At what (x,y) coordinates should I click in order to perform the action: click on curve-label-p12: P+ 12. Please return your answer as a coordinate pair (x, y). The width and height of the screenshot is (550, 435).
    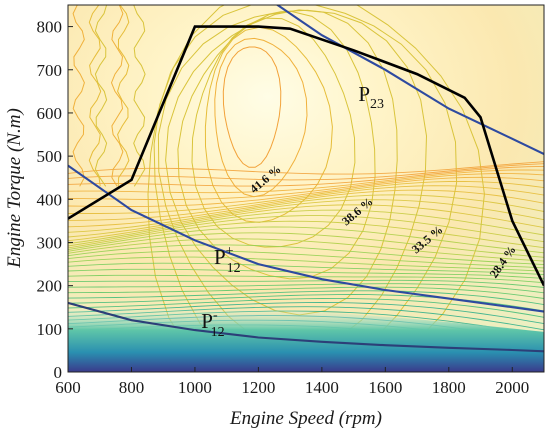
    Looking at the image, I should click on (227, 260).